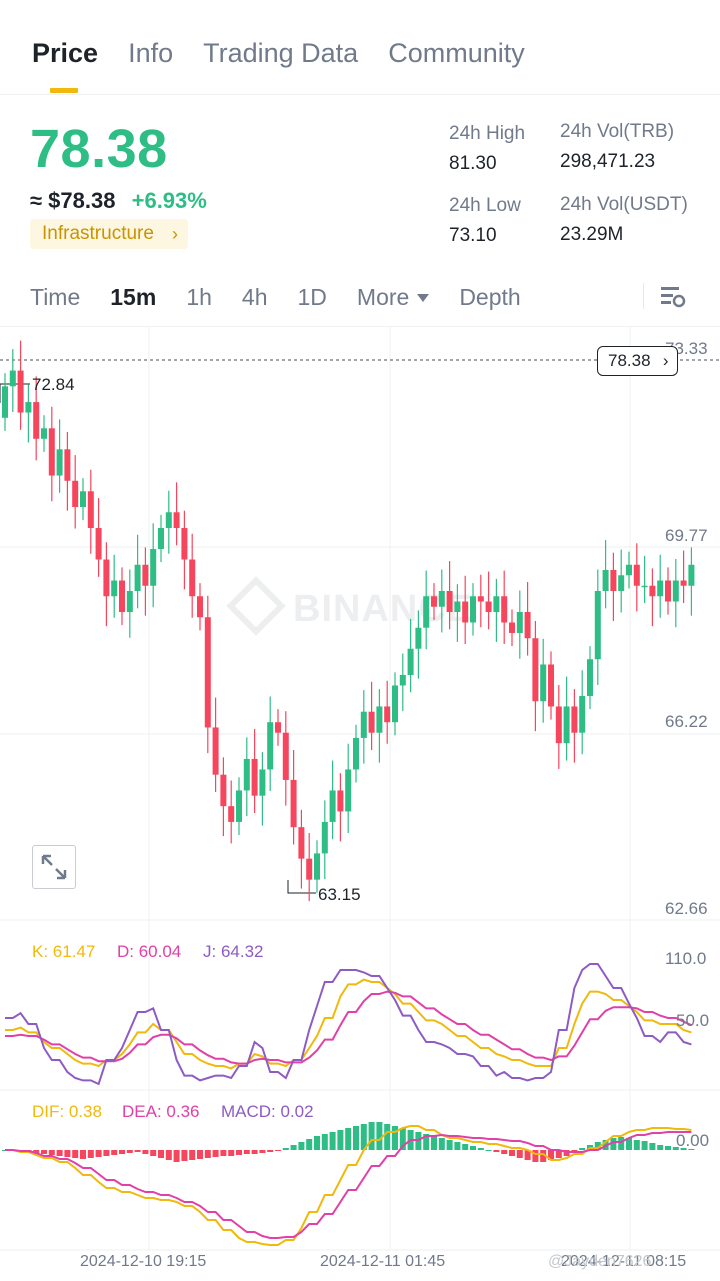 This screenshot has width=720, height=1281. Describe the element at coordinates (151, 53) in the screenshot. I see `tab-info: Info` at that location.